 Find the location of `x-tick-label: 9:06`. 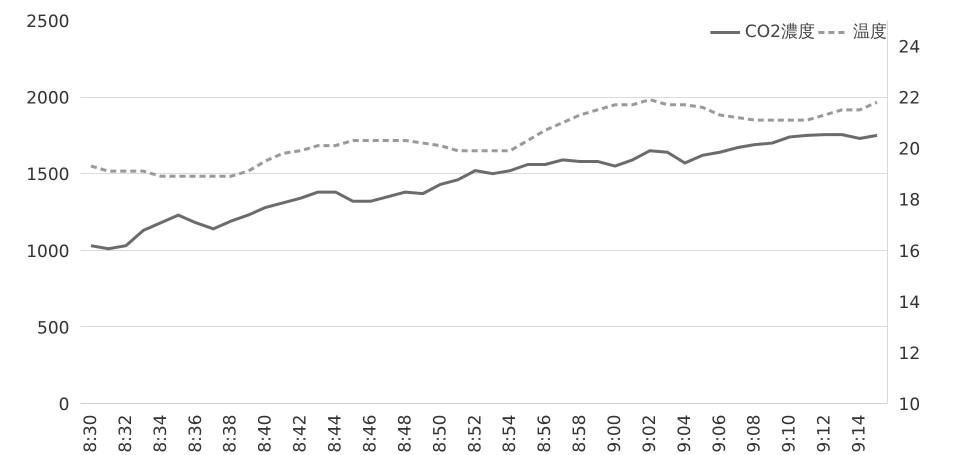

x-tick-label: 9:06 is located at coordinates (720, 433).